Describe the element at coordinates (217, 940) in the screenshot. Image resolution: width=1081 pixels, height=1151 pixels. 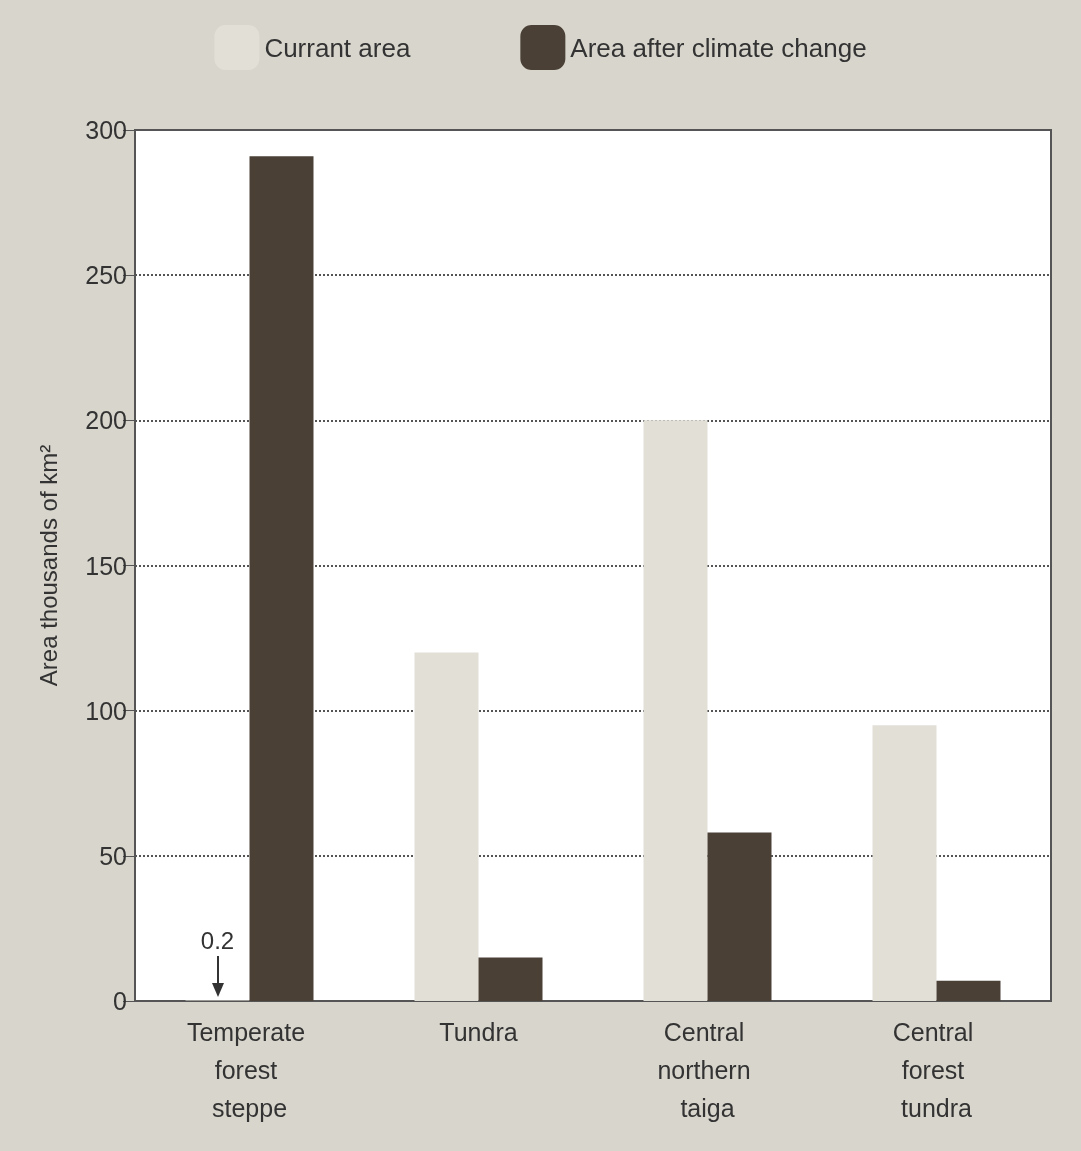
I see `data-label: 0.2` at that location.